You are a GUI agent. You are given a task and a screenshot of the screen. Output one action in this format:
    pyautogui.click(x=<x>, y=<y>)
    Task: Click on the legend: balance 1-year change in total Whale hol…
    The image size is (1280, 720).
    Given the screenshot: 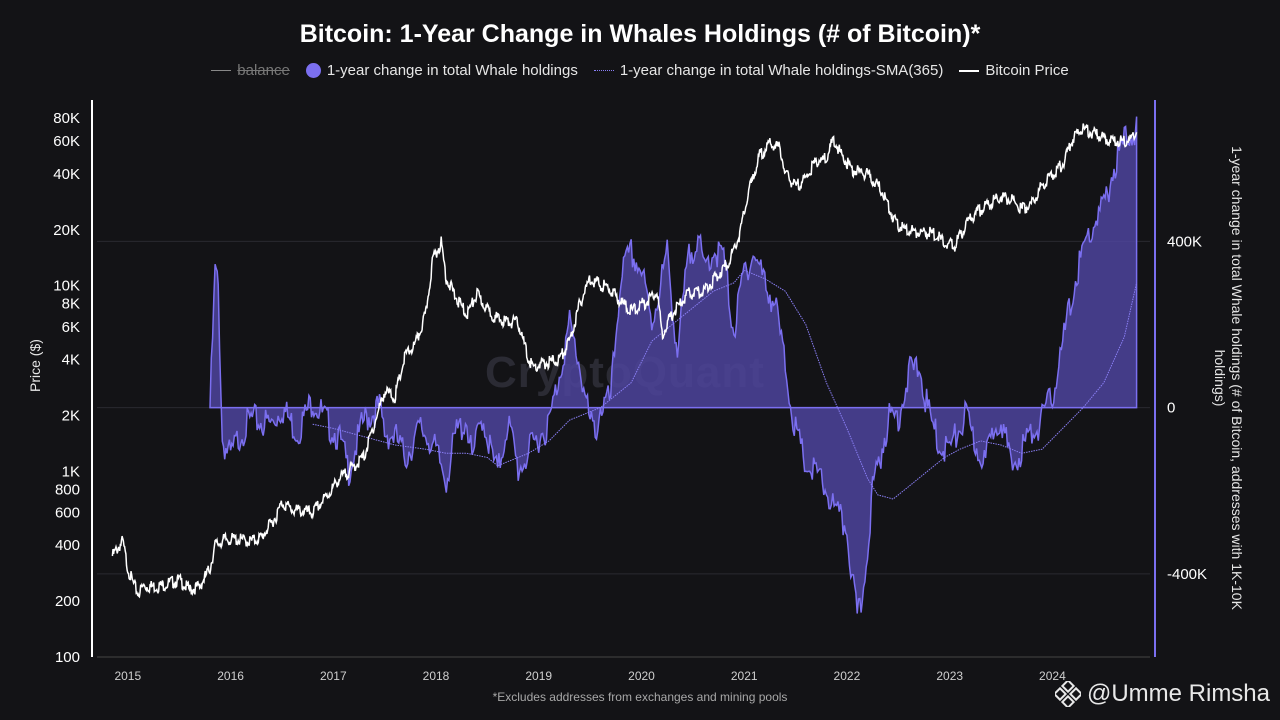 What is the action you would take?
    pyautogui.click(x=640, y=70)
    